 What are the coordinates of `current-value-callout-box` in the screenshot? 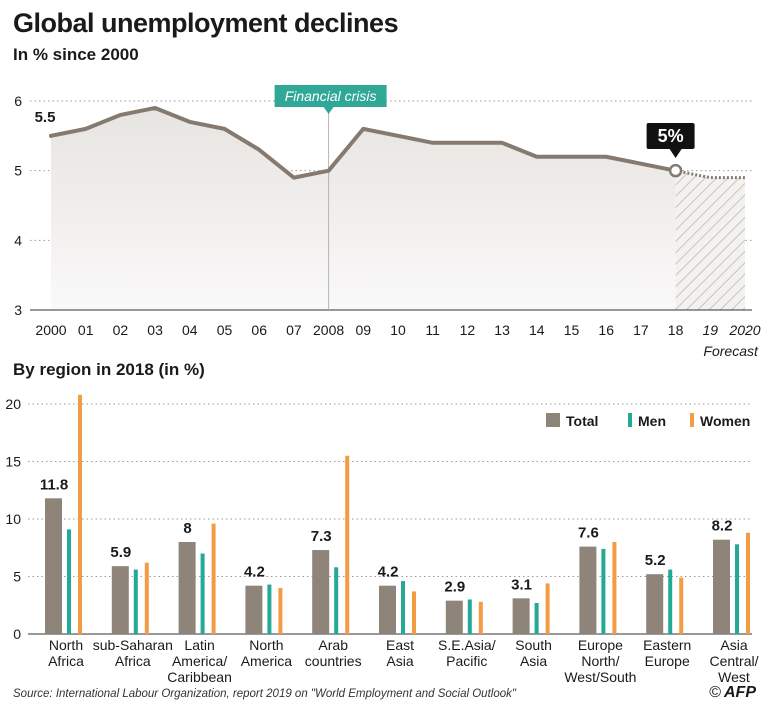 It's located at (670, 136).